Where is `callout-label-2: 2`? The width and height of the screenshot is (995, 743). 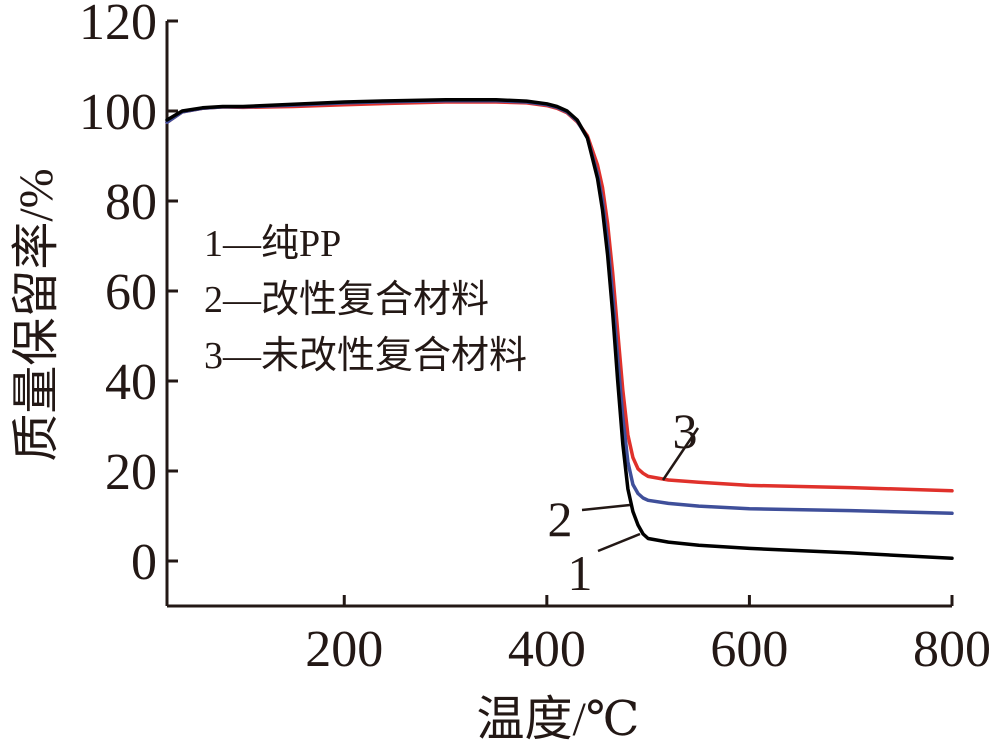 callout-label-2: 2 is located at coordinates (560, 519).